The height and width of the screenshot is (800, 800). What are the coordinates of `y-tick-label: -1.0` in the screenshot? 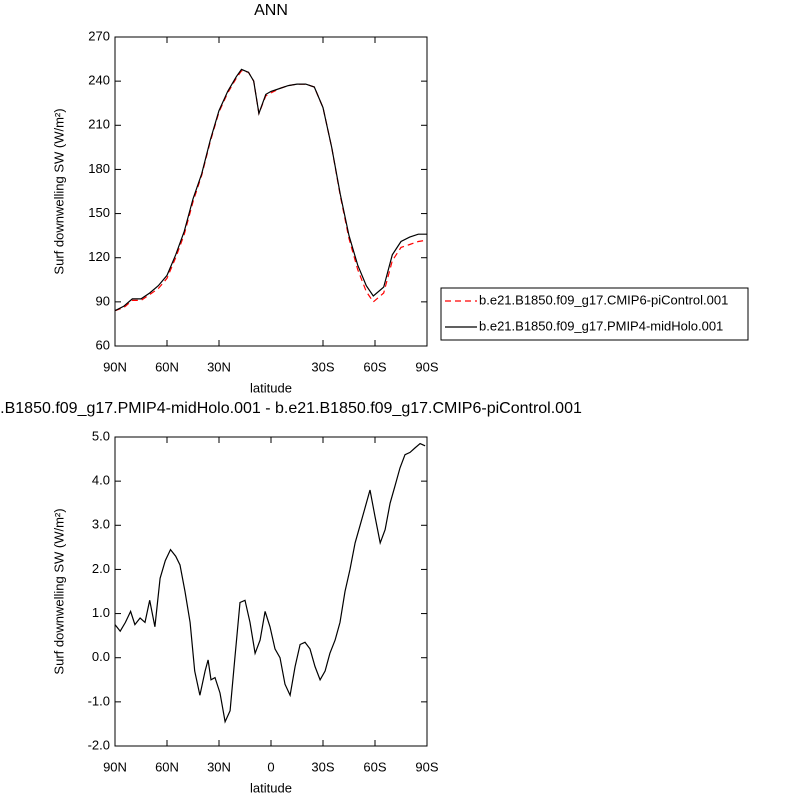 It's located at (99, 700).